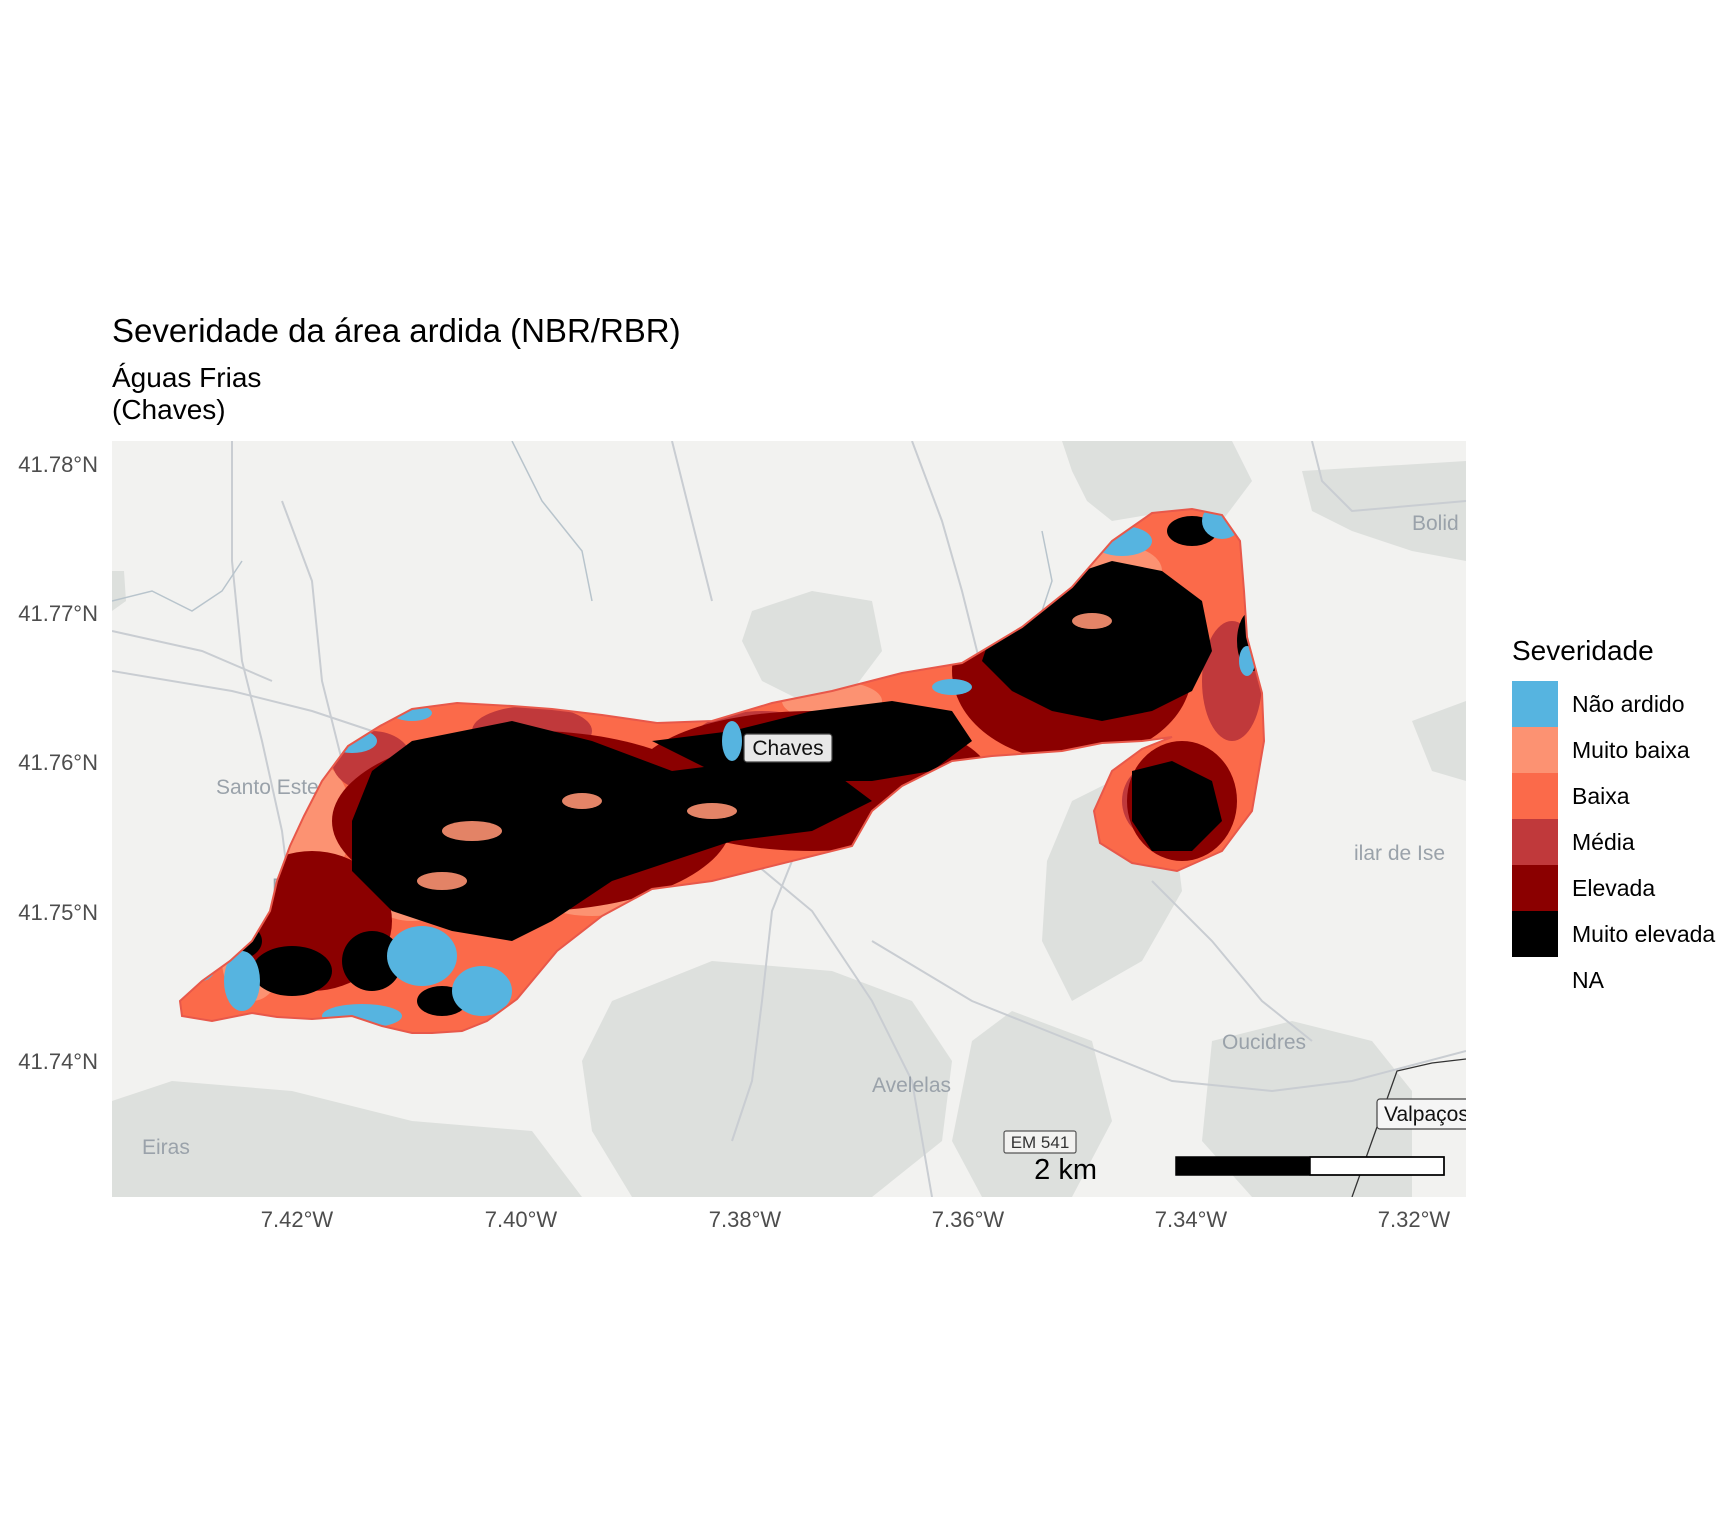 The height and width of the screenshot is (1536, 1728). I want to click on legend-item: Média, so click(1613, 842).